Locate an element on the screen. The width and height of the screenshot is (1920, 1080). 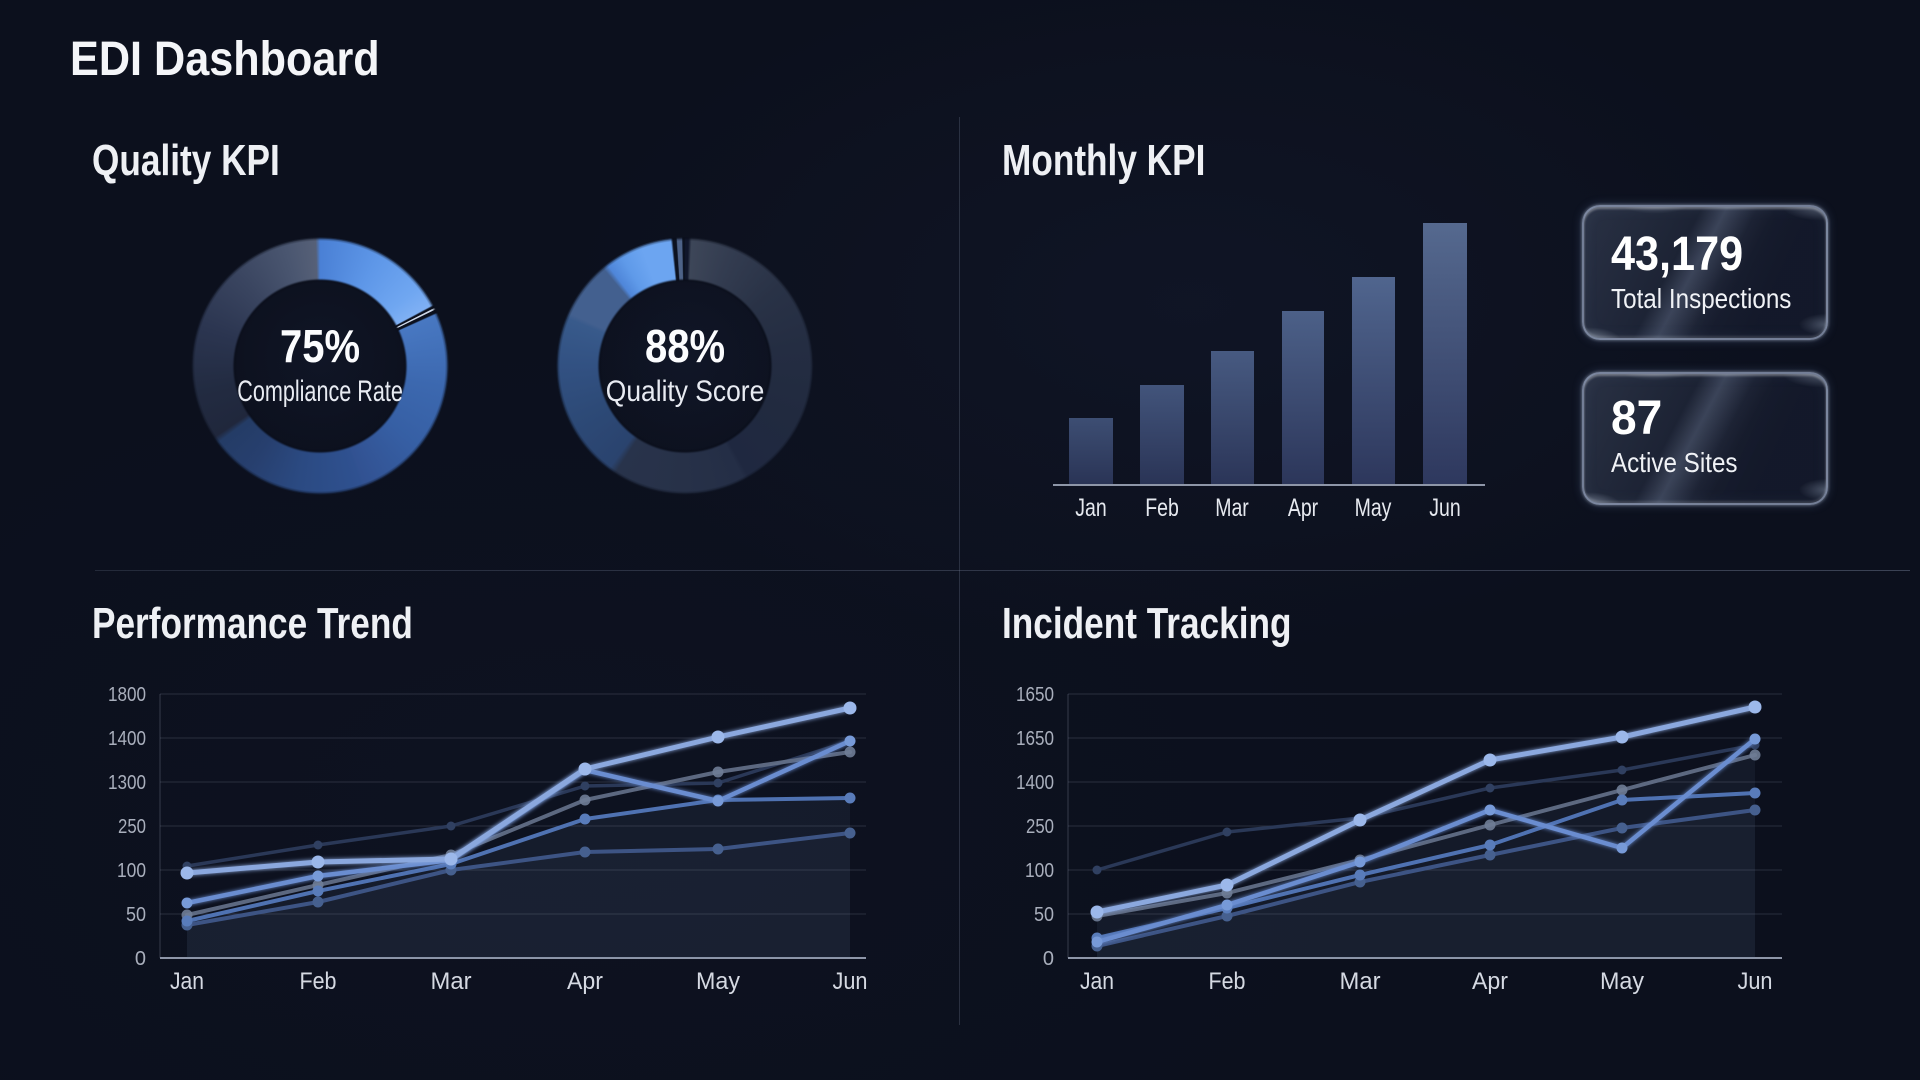
svg-text: 1300 is located at coordinates (127, 783).